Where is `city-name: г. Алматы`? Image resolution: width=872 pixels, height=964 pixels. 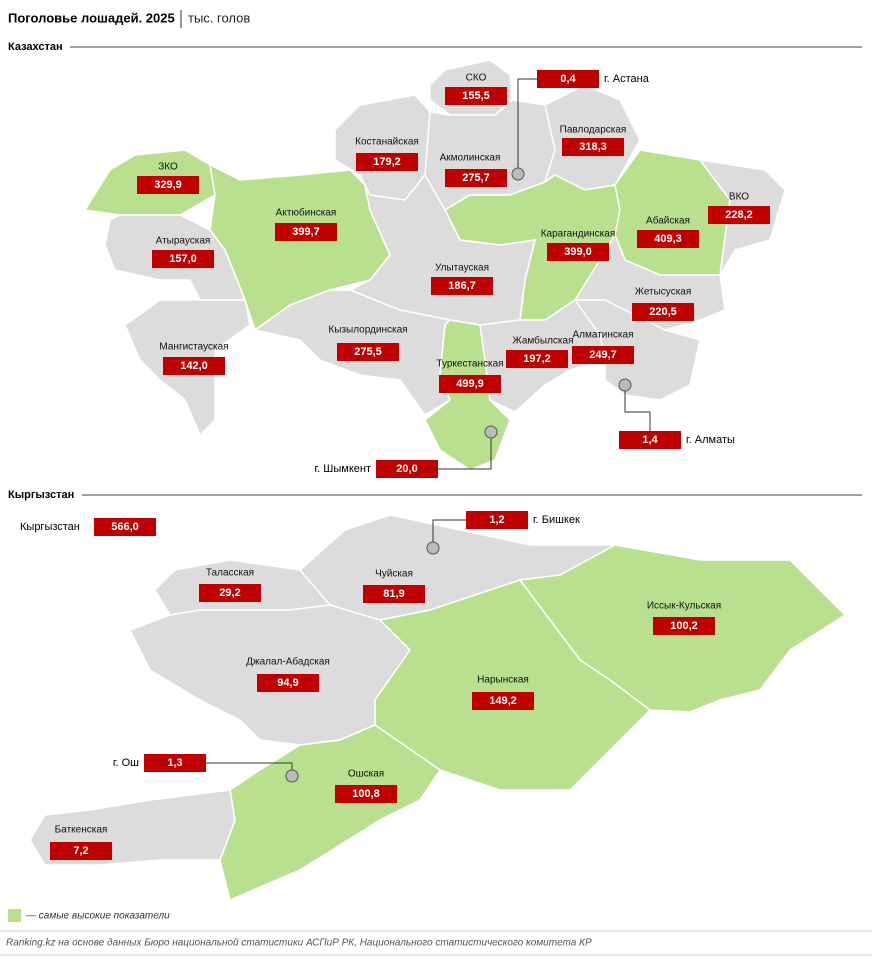
city-name: г. Алматы is located at coordinates (710, 440).